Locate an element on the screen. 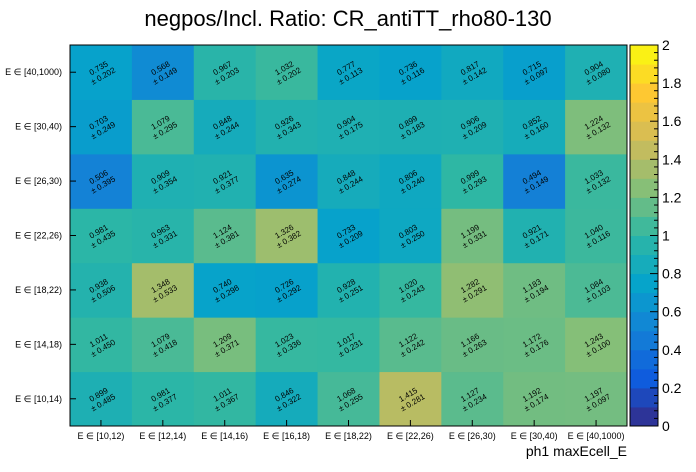 The image size is (696, 472). colorbar-tick-label: 1.4 is located at coordinates (672, 159).